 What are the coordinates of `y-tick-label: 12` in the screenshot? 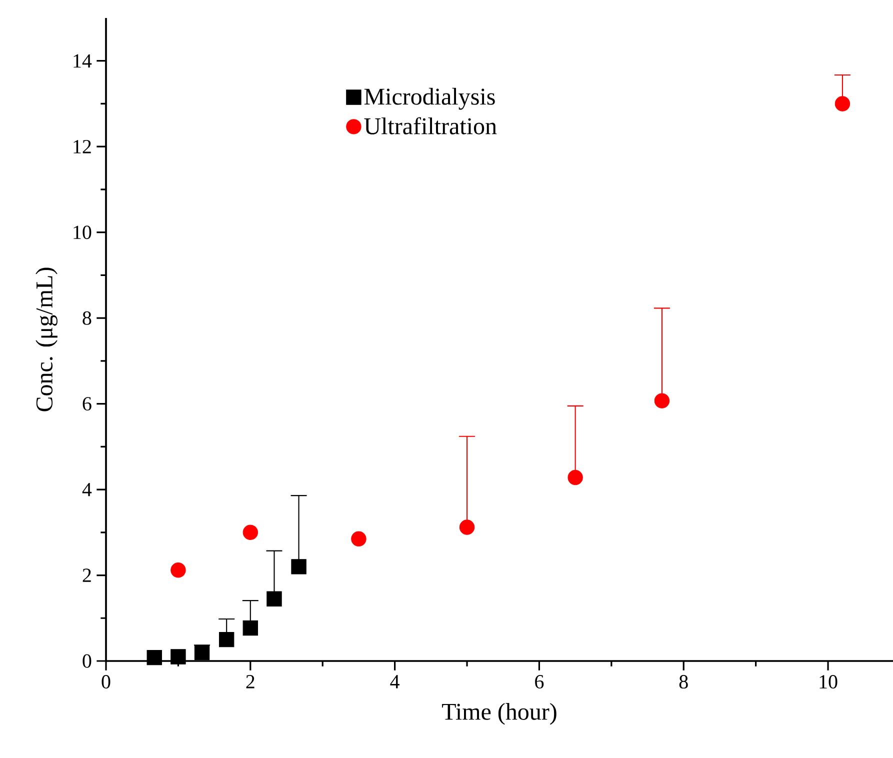 It's located at (82, 147).